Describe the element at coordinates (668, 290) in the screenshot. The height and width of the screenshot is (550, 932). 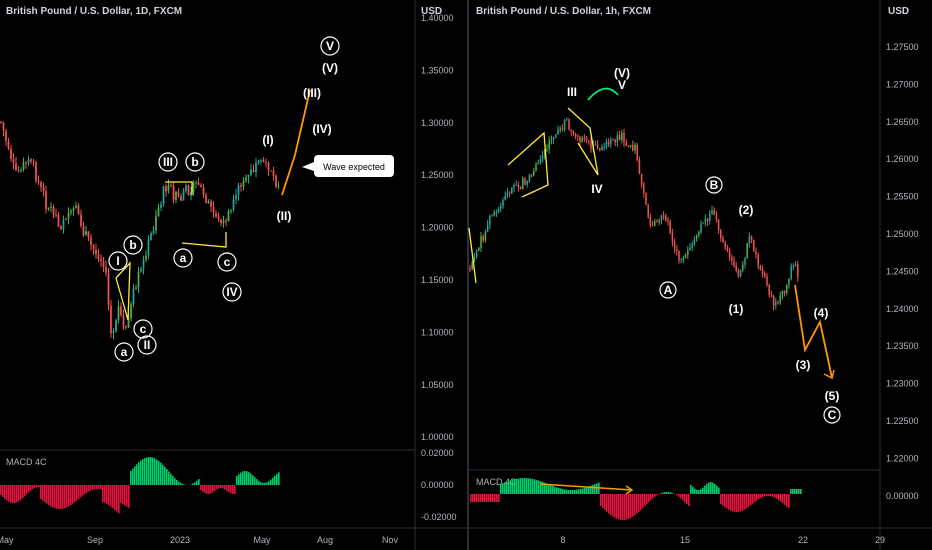
I see `wave-circle` at that location.